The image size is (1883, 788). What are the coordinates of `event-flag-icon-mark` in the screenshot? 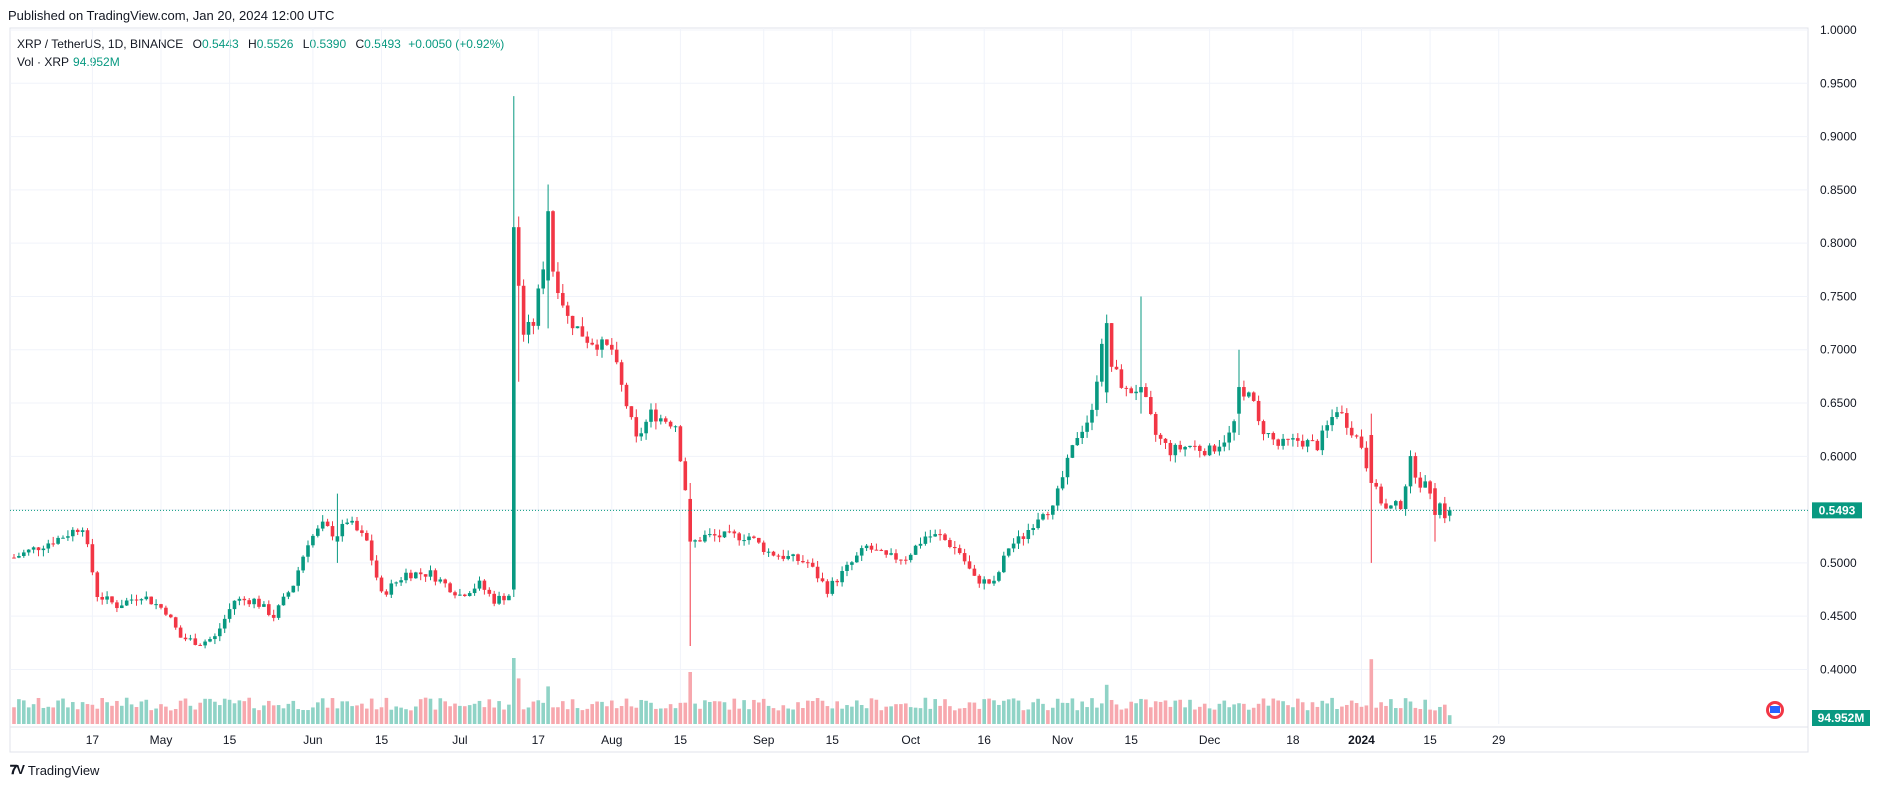 It's located at (1775, 709).